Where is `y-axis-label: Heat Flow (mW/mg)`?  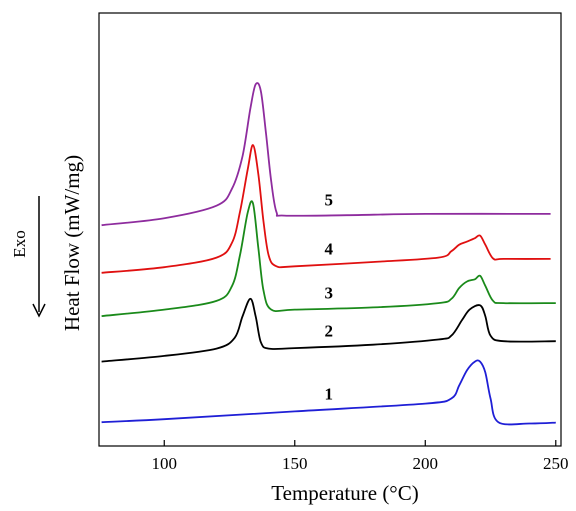
y-axis-label: Heat Flow (mW/mg) is located at coordinates (72, 243).